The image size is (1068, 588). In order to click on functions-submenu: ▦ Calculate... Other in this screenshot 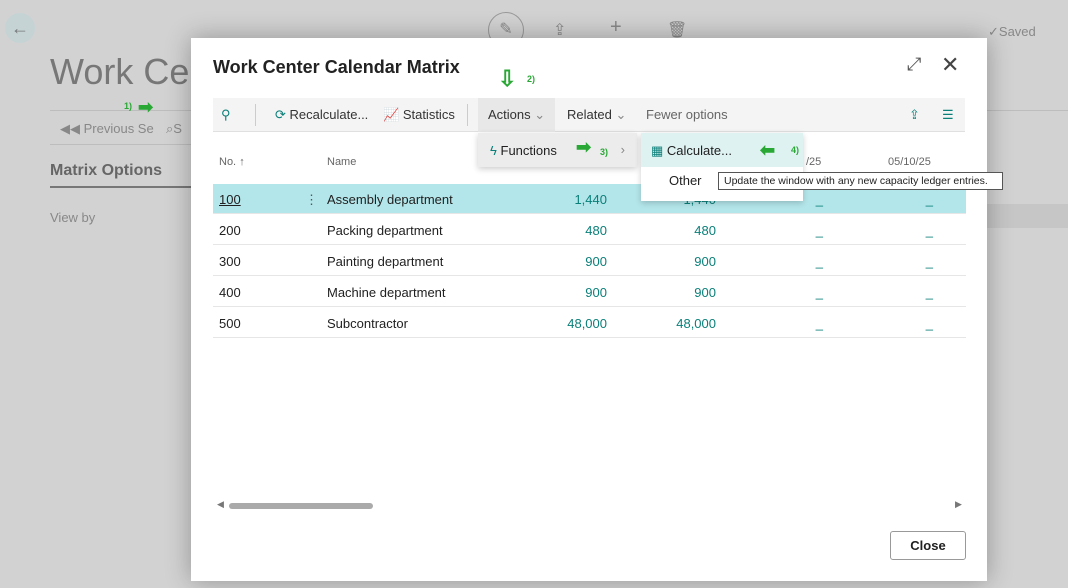, I will do `click(722, 167)`.